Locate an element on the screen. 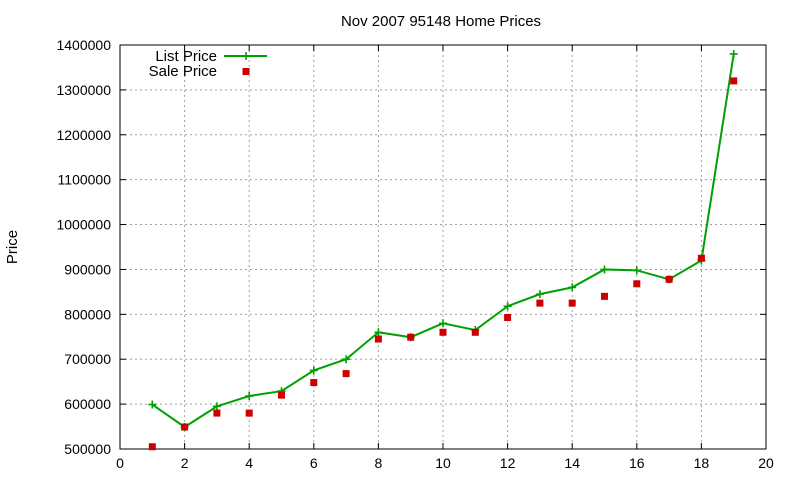 Image resolution: width=800 pixels, height=480 pixels. x-tick-label: 20 is located at coordinates (766, 463).